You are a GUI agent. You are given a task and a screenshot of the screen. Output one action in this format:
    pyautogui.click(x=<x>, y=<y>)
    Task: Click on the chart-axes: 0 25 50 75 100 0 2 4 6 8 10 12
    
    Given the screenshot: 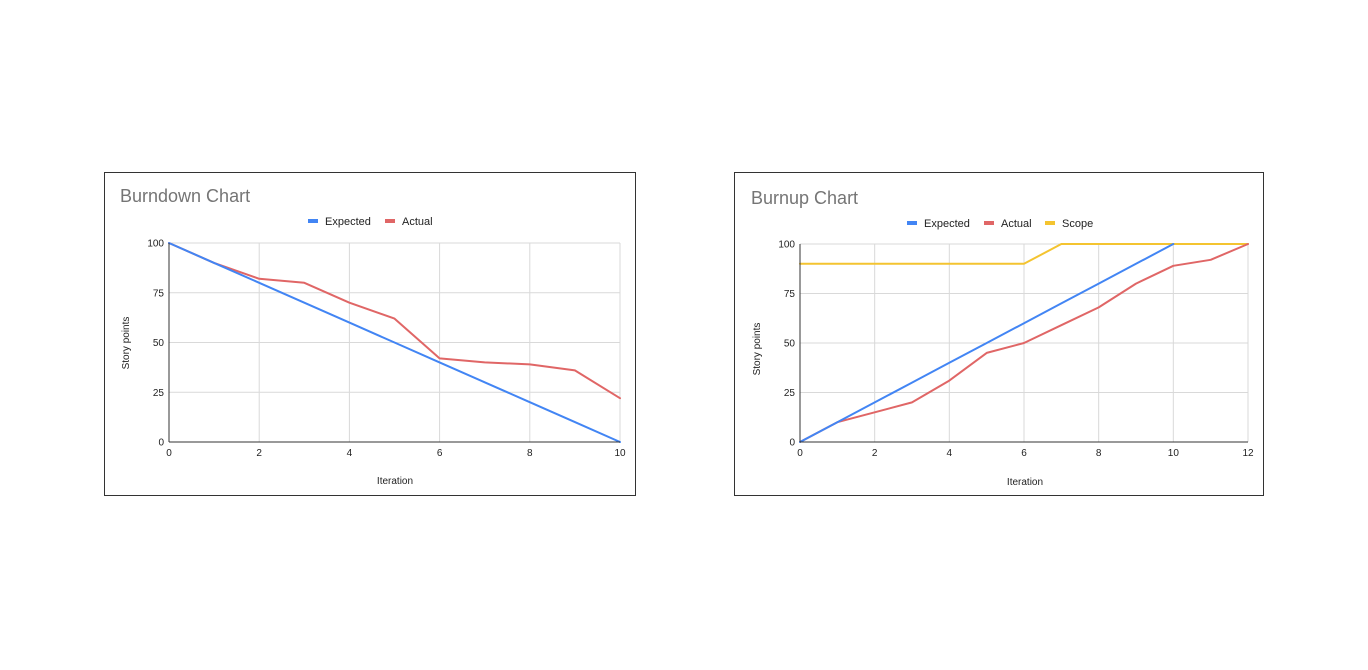 What is the action you would take?
    pyautogui.click(x=1016, y=350)
    